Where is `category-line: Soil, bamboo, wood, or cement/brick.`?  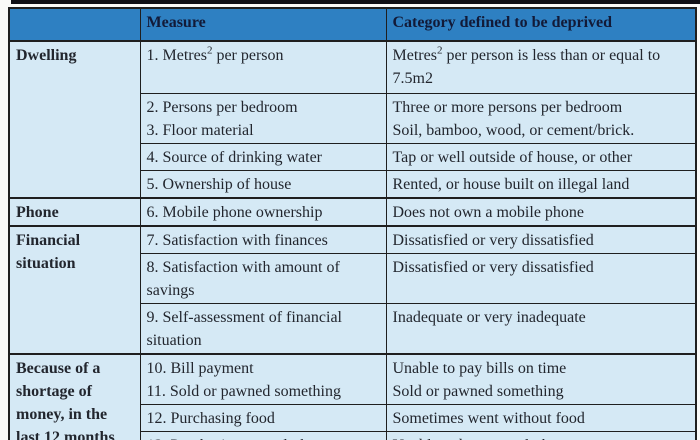
category-line: Soil, bamboo, wood, or cement/brick. is located at coordinates (513, 130).